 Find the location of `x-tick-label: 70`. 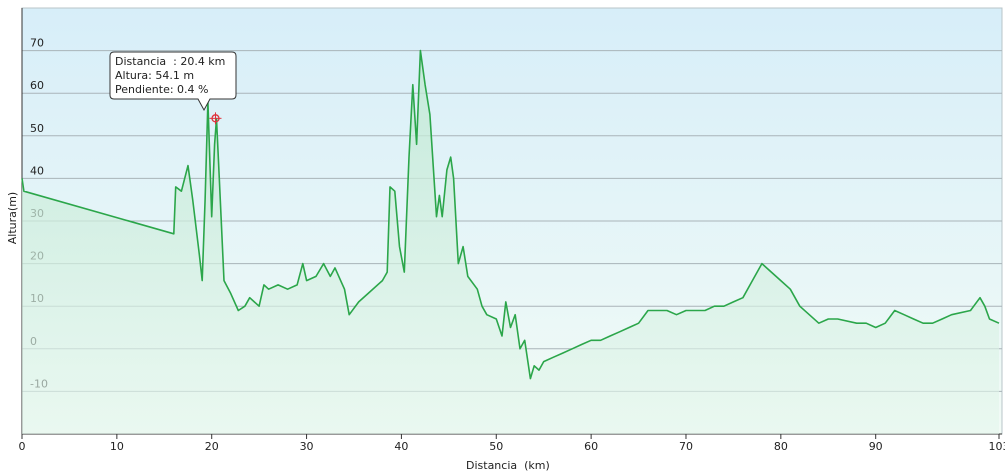

x-tick-label: 70 is located at coordinates (686, 446).